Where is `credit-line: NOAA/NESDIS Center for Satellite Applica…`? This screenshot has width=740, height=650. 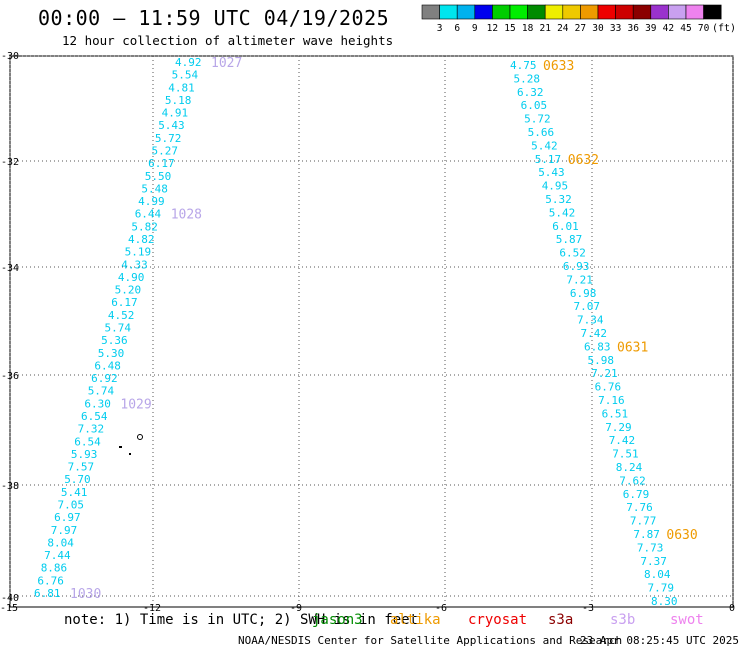 credit-line: NOAA/NESDIS Center for Satellite Applica… is located at coordinates (430, 640).